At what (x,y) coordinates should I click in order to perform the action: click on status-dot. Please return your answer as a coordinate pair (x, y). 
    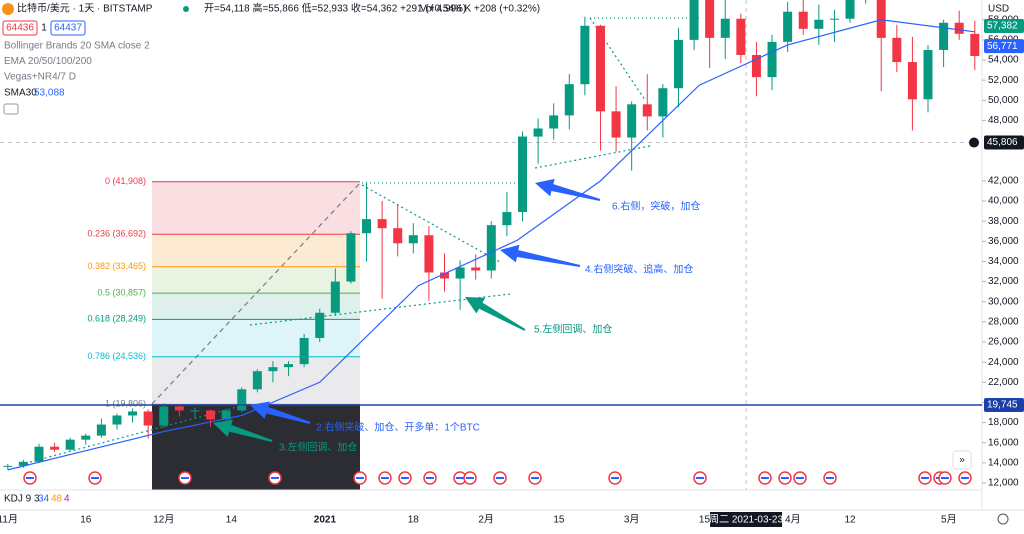
    Looking at the image, I should click on (186, 9).